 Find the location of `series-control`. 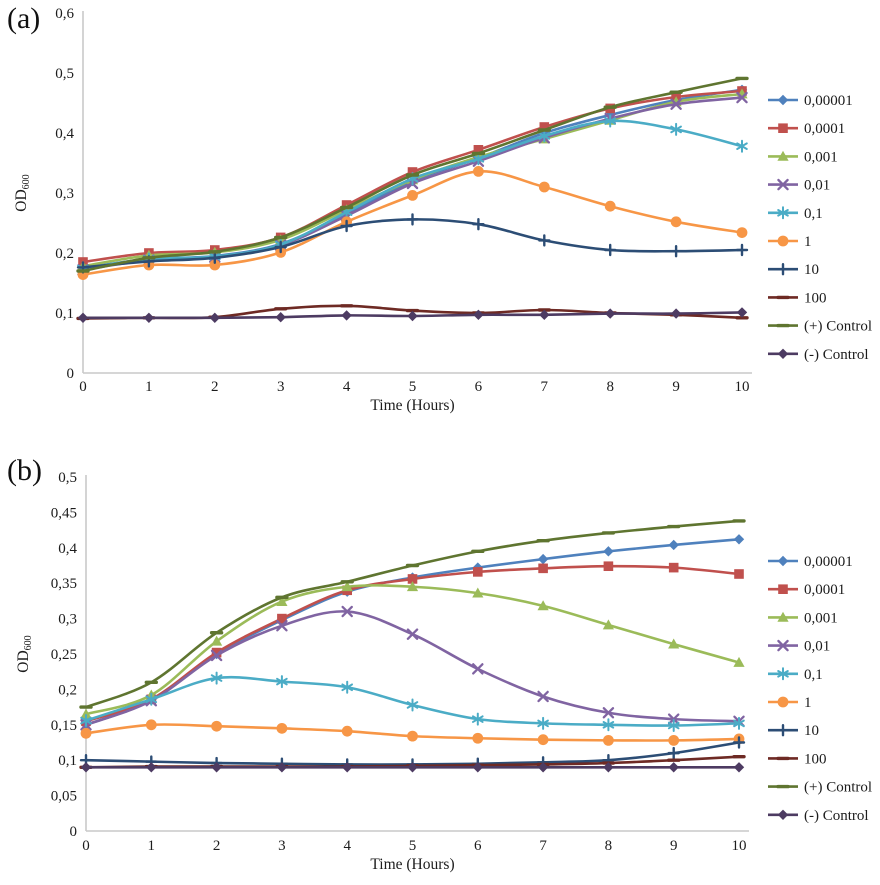

series-control is located at coordinates (412, 767).